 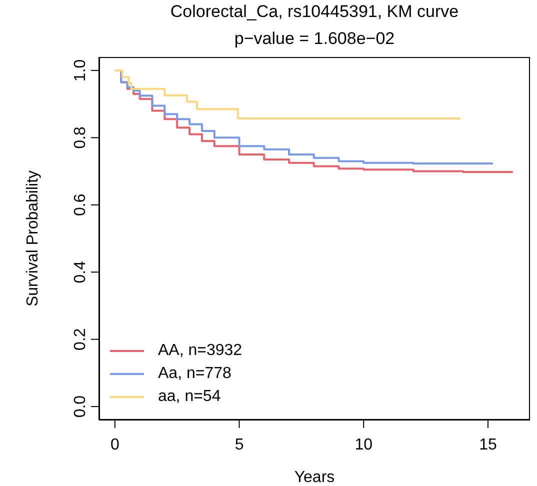 I want to click on y-axis-title: Survival Probability, so click(x=33, y=238).